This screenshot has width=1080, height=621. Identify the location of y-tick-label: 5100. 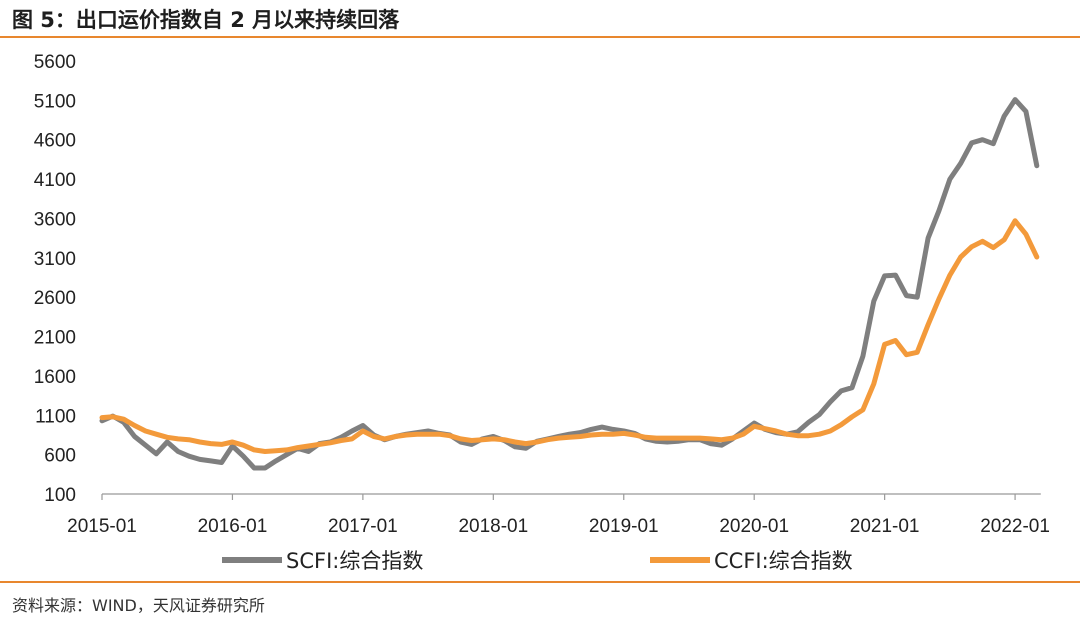
(55, 101).